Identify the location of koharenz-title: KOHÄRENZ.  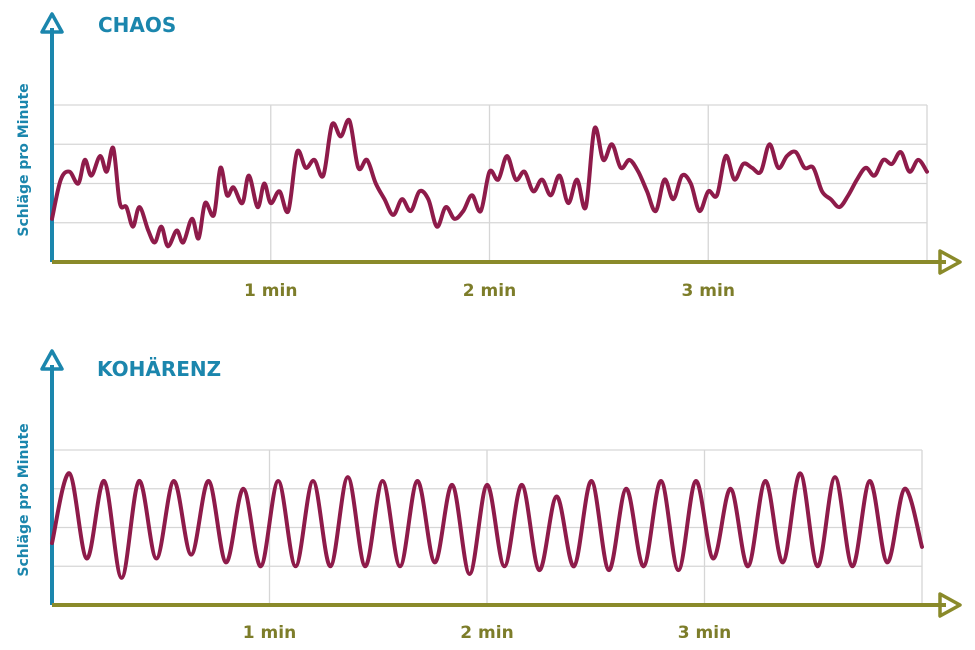
(159, 369).